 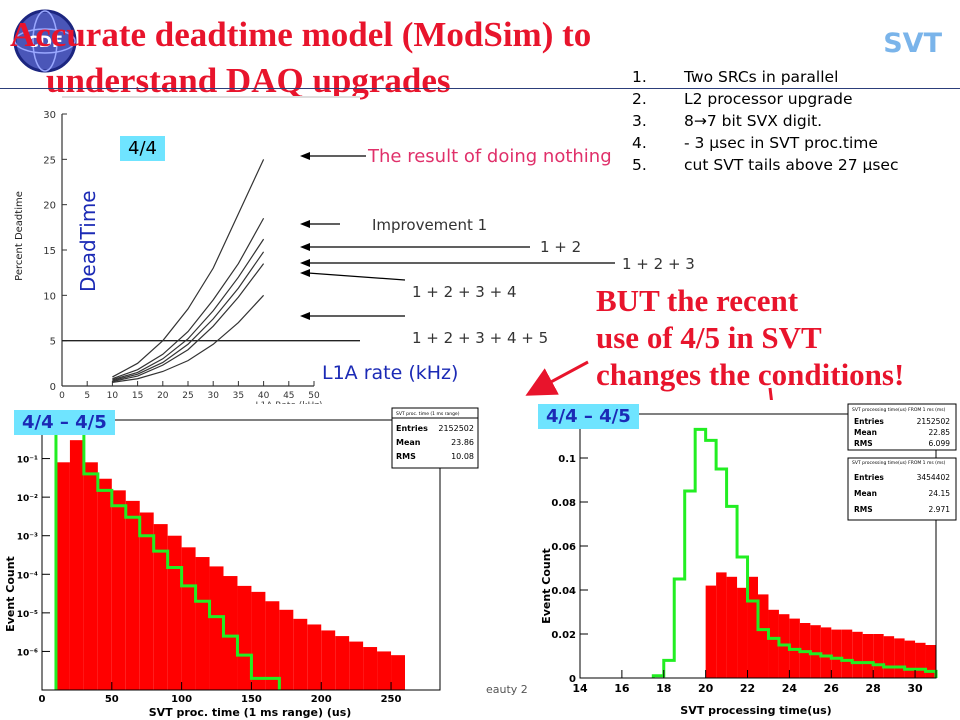 I want to click on y-tick-label: 30, so click(x=49, y=115).